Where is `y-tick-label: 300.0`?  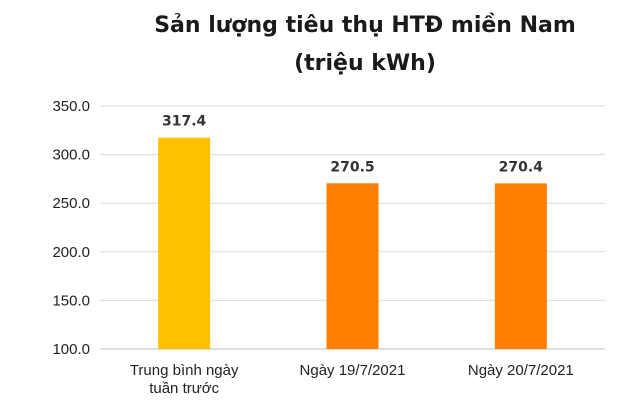 y-tick-label: 300.0 is located at coordinates (71, 155).